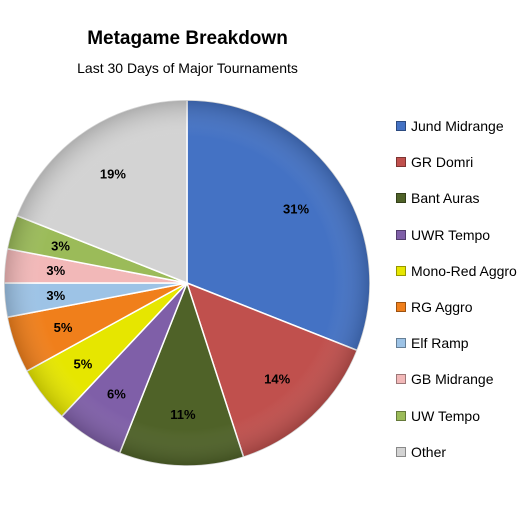  I want to click on legend-item-uwr-tempo: UWR Tempo, so click(443, 235).